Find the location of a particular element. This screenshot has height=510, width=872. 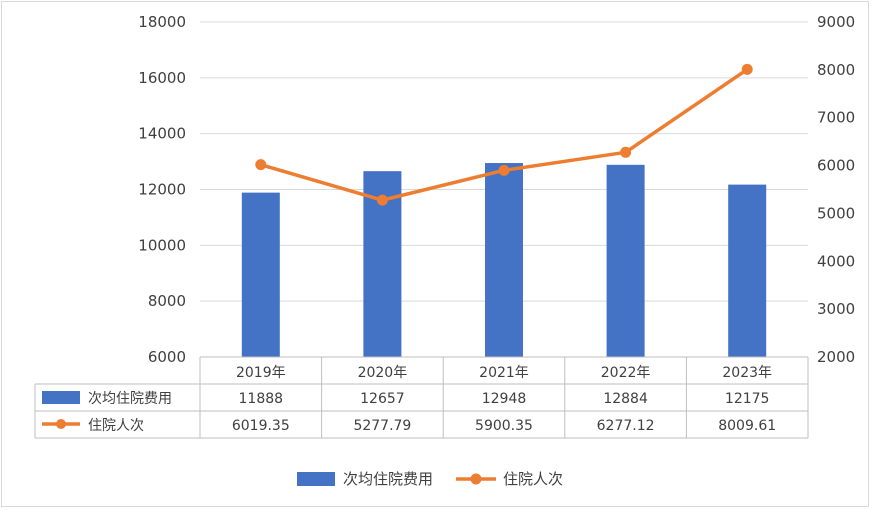

y-left-tick-label: 18000 is located at coordinates (162, 22).